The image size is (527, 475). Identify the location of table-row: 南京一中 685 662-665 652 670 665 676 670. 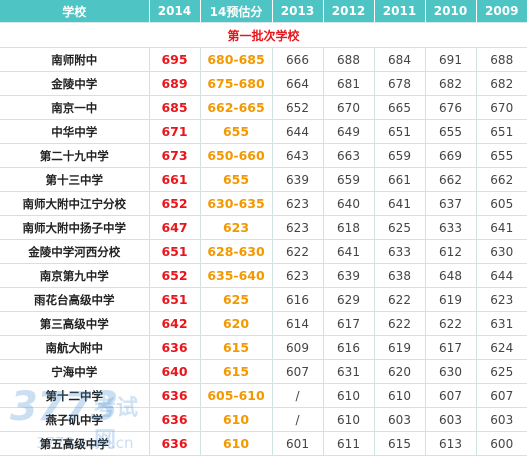
(263, 107).